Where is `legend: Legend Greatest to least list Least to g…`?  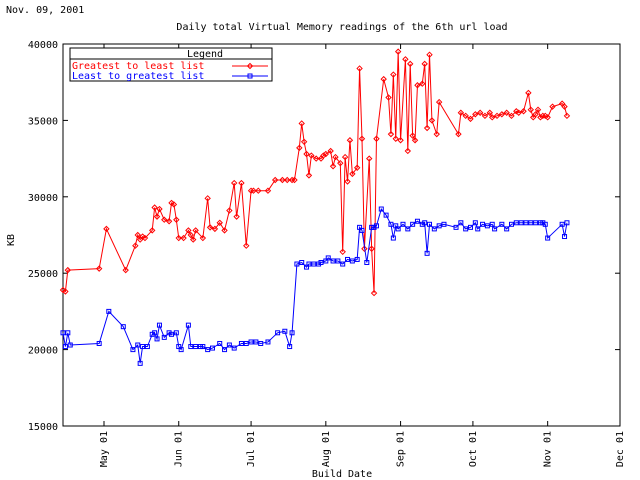 legend: Legend Greatest to least list Least to g… is located at coordinates (171, 64).